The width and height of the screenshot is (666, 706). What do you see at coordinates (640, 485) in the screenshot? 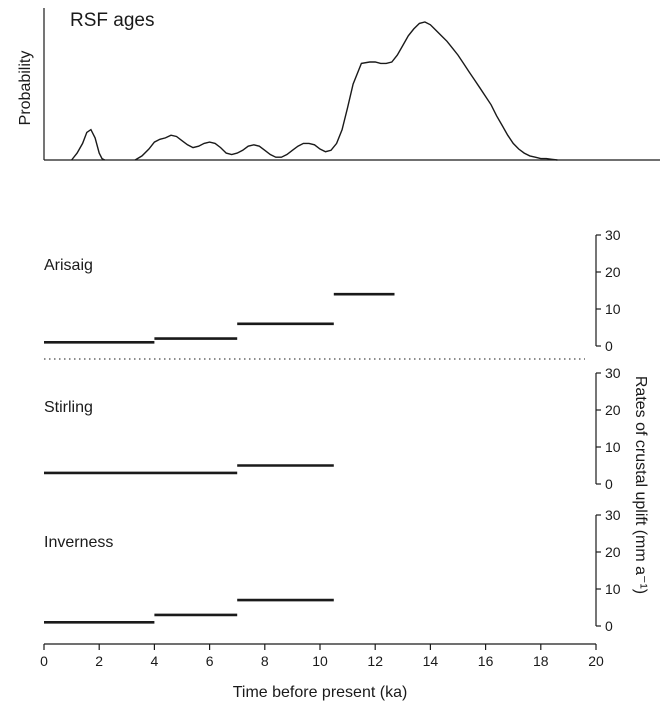
I see `uplift-rate-axis-label: Rates of crustal uplift (mm a⁻¹)` at bounding box center [640, 485].